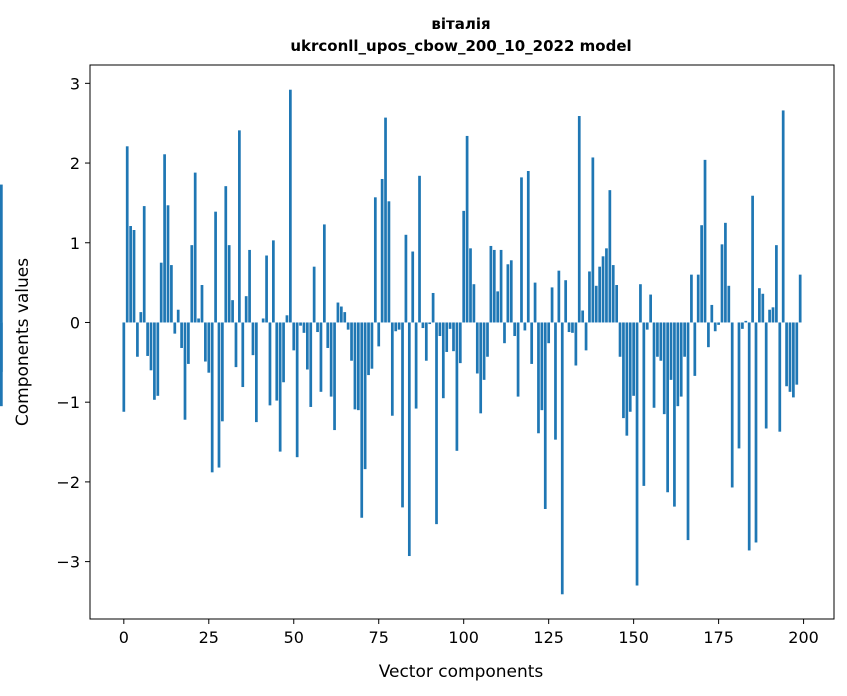 Image resolution: width=847 pixels, height=696 pixels. I want to click on y-tick-label: 3, so click(75, 83).